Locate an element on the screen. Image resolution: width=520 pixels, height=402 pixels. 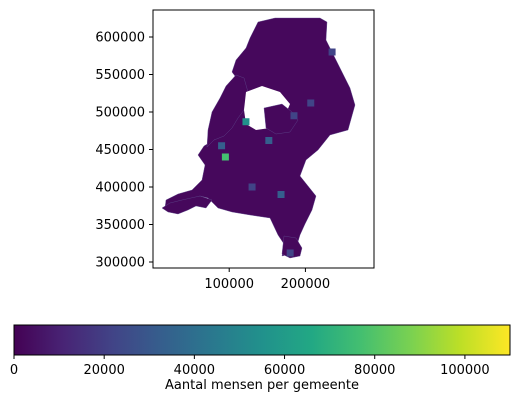
colorbar-tick-label: 40000 is located at coordinates (194, 370).